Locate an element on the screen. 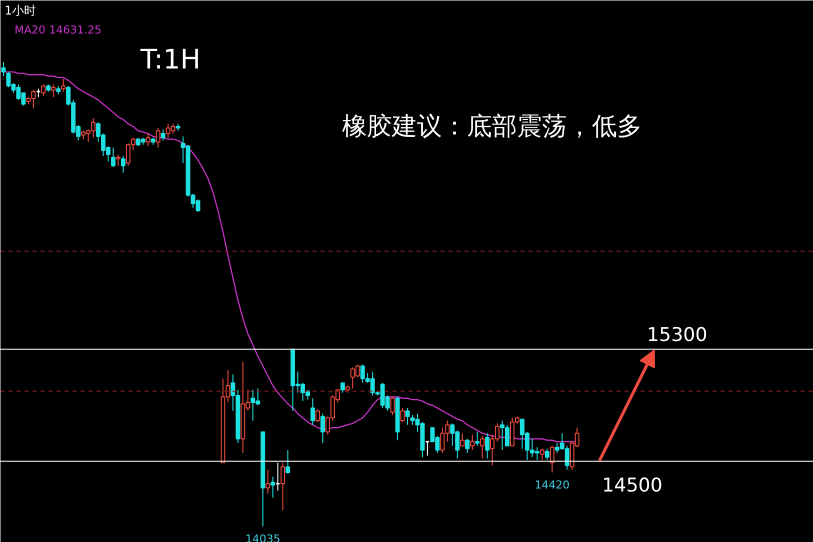 This screenshot has width=813, height=542. annotation: 14420 is located at coordinates (552, 485).